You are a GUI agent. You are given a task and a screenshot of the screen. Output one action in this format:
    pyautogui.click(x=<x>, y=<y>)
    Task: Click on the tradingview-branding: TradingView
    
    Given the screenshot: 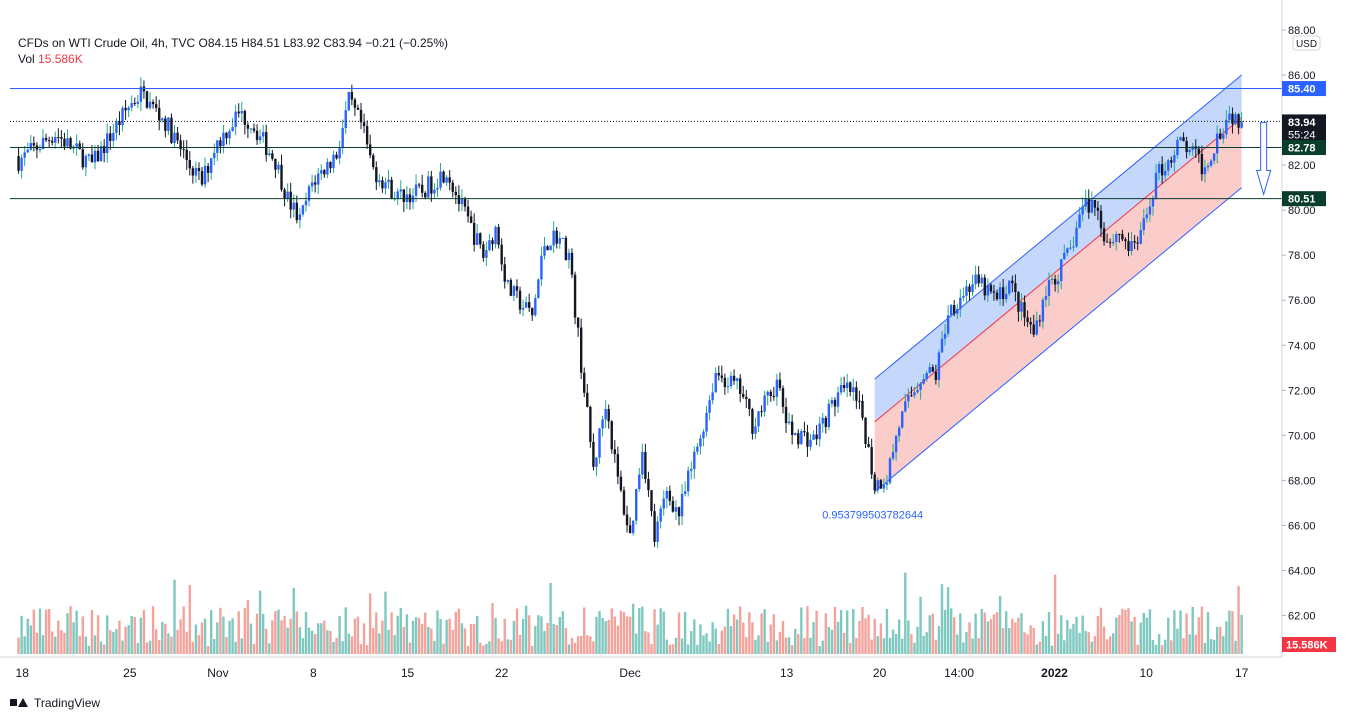 What is the action you would take?
    pyautogui.click(x=55, y=703)
    